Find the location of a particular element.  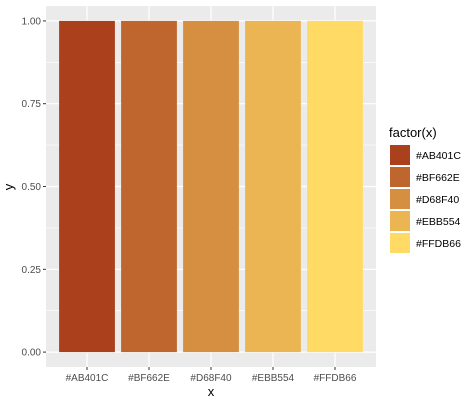

x-tick-label: #BF662E is located at coordinates (149, 378).